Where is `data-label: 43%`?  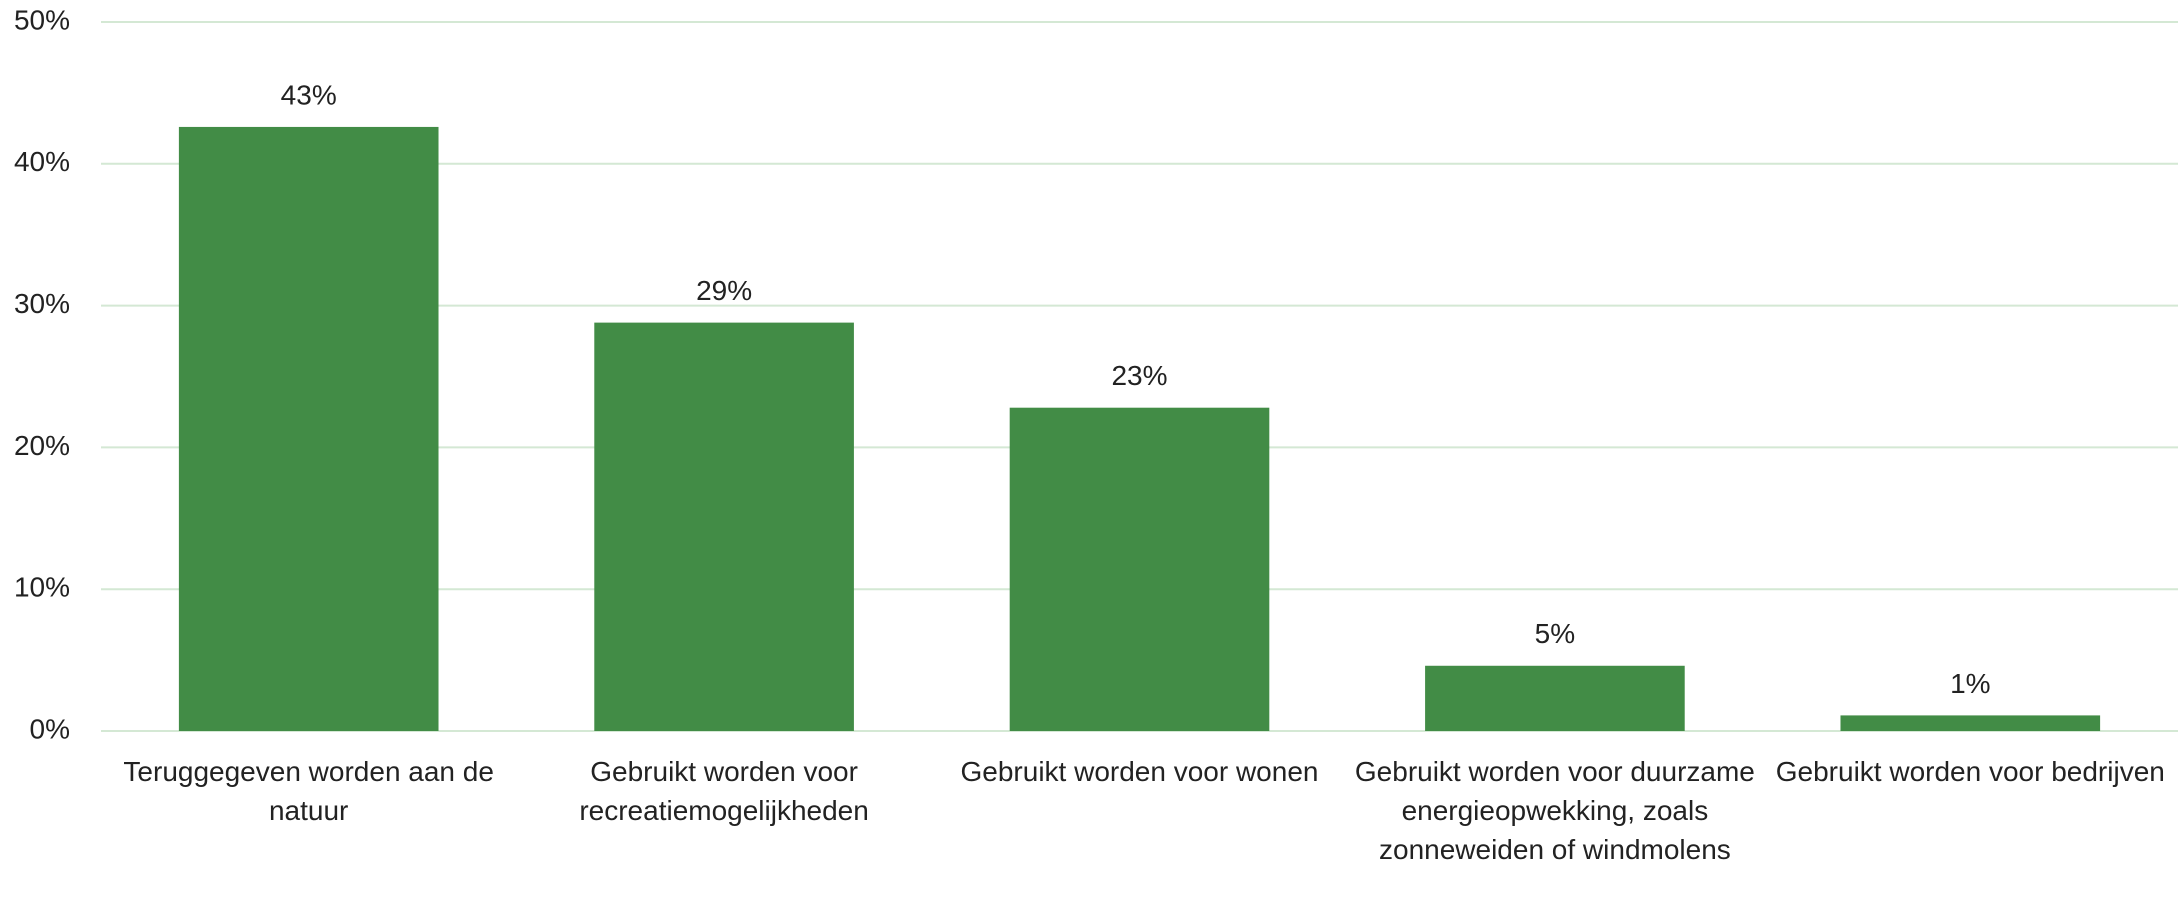 data-label: 43% is located at coordinates (309, 94).